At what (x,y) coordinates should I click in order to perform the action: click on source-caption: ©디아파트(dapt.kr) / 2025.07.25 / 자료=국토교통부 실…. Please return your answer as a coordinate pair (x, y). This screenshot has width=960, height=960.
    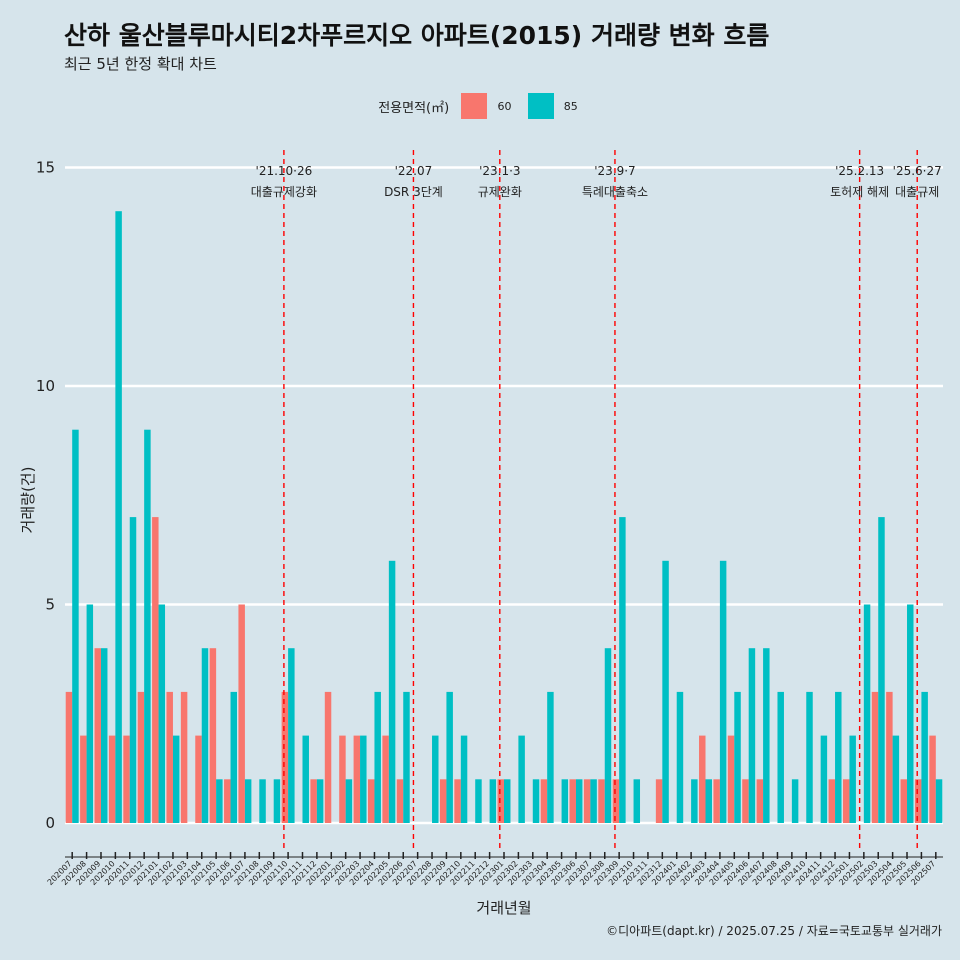
    Looking at the image, I should click on (774, 931).